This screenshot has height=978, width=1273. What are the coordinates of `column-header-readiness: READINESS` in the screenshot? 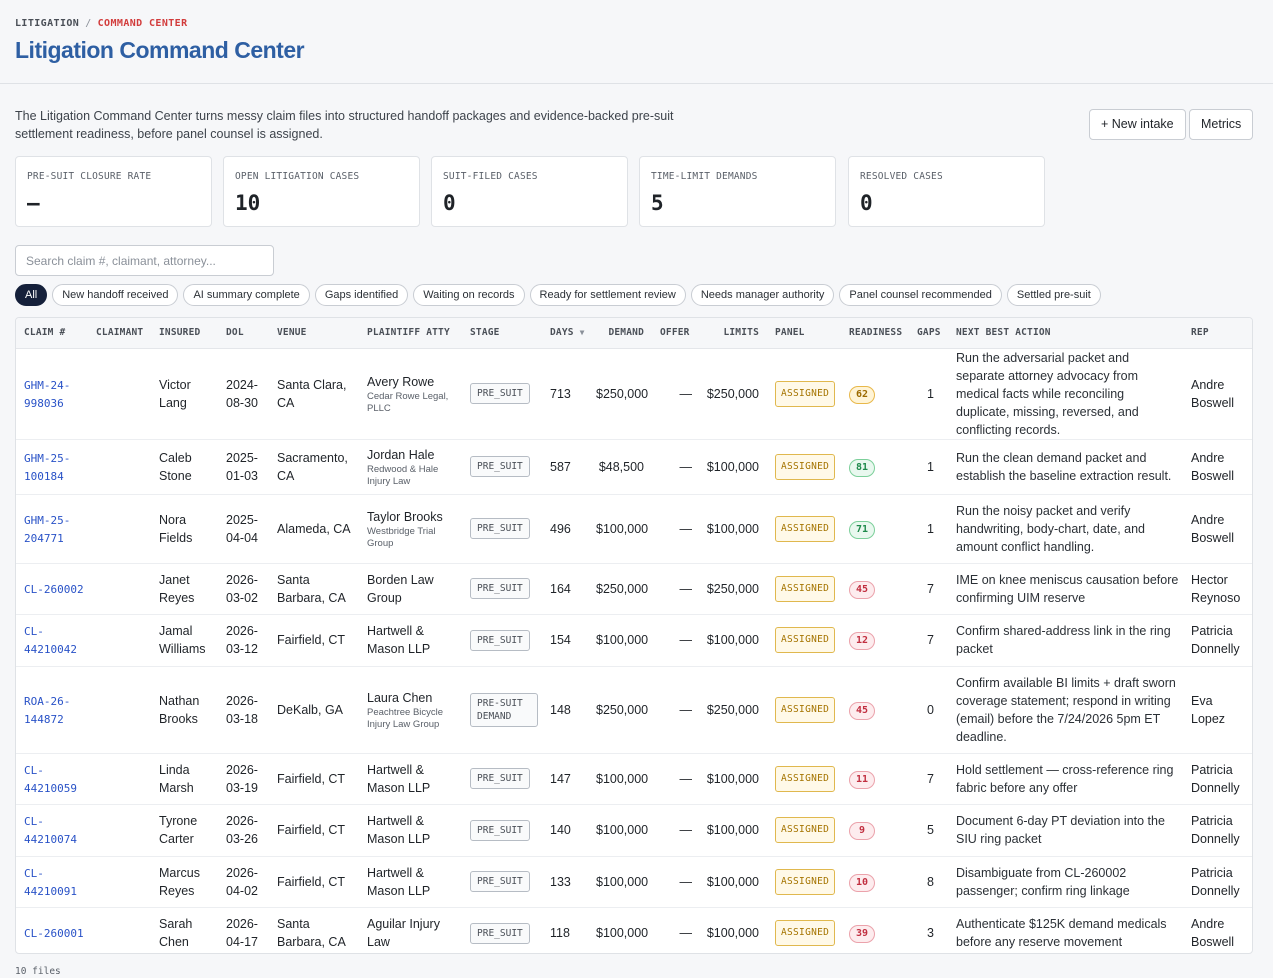 It's located at (875, 333).